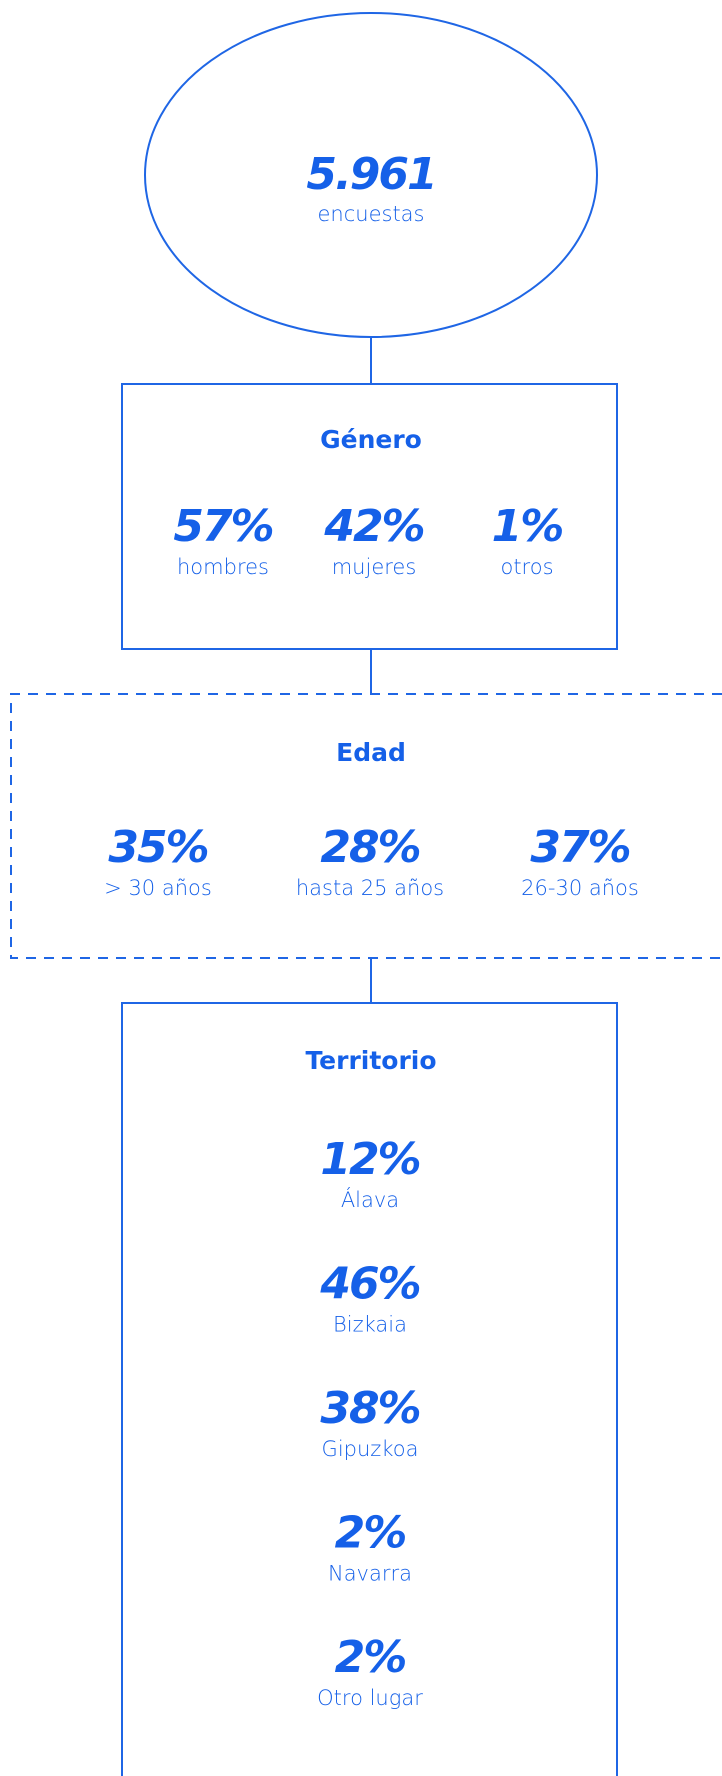 This screenshot has width=722, height=1776. I want to click on stat-label: 26-30 años, so click(580, 888).